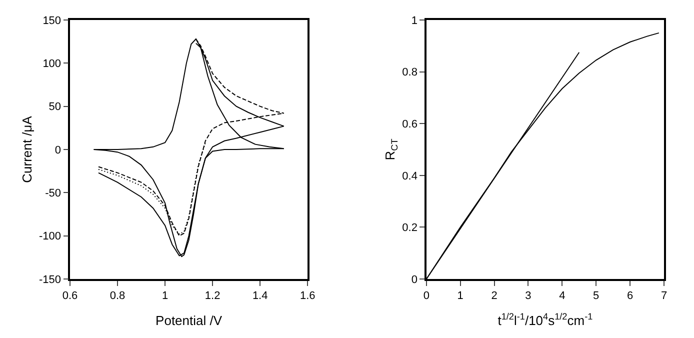 The width and height of the screenshot is (694, 338). Describe the element at coordinates (545, 320) in the screenshot. I see `text: t$^{1/2}$l$^{-1}$/10$^{4}$s$^{1/2}$cm$^{-1}$` at that location.